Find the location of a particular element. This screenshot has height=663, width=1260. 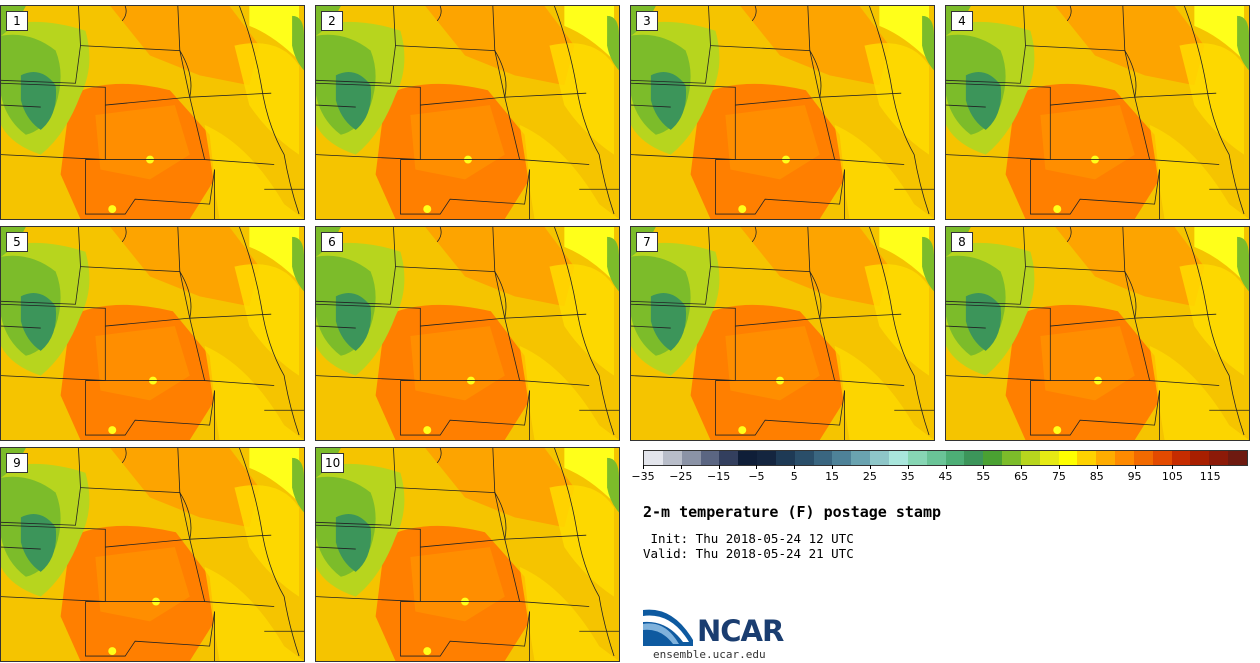

member-number-label: 5 is located at coordinates (17, 242).